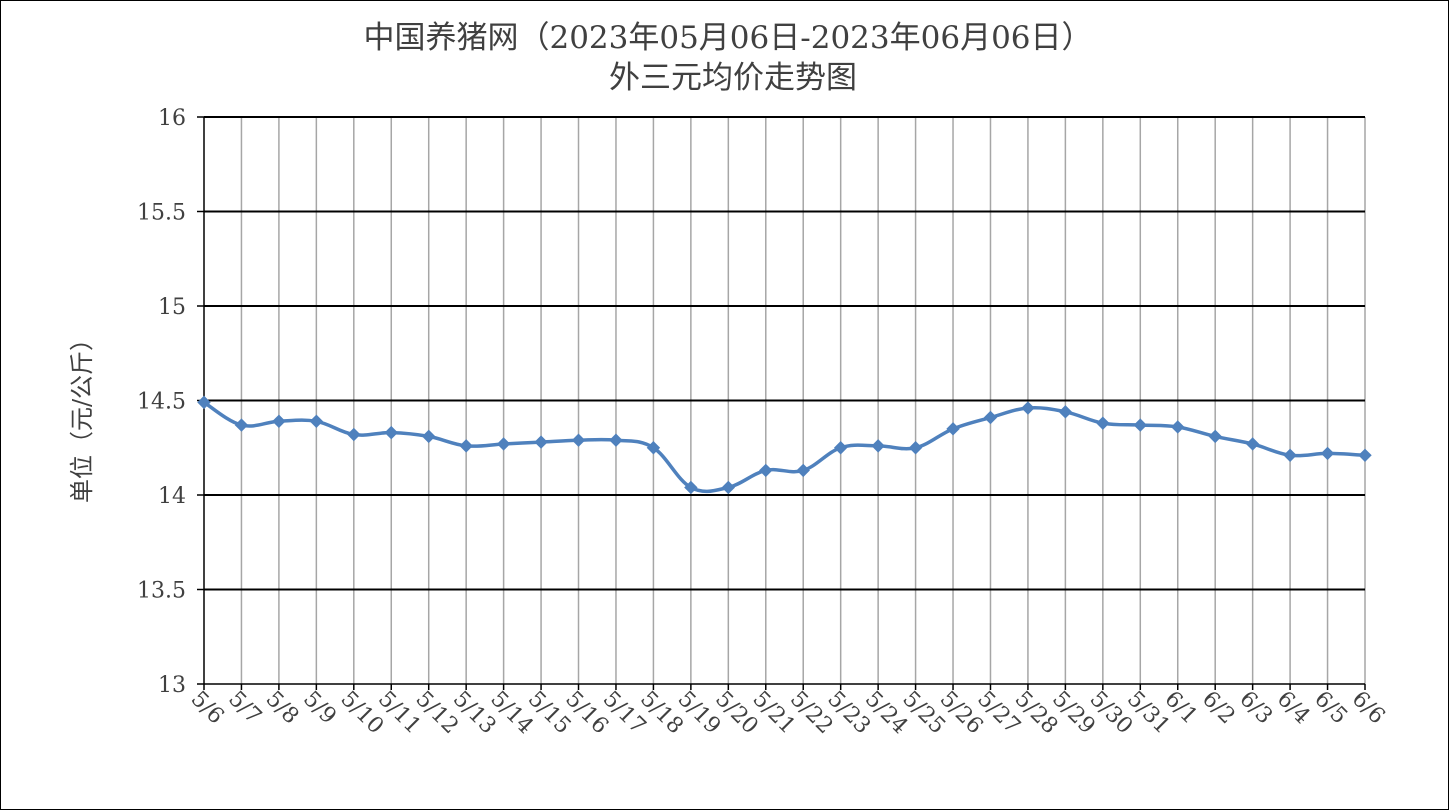 The width and height of the screenshot is (1449, 810). What do you see at coordinates (727, 38) in the screenshot?
I see `chart-title: 中国养猪网（2023年05月06日-2023年06月06日）` at bounding box center [727, 38].